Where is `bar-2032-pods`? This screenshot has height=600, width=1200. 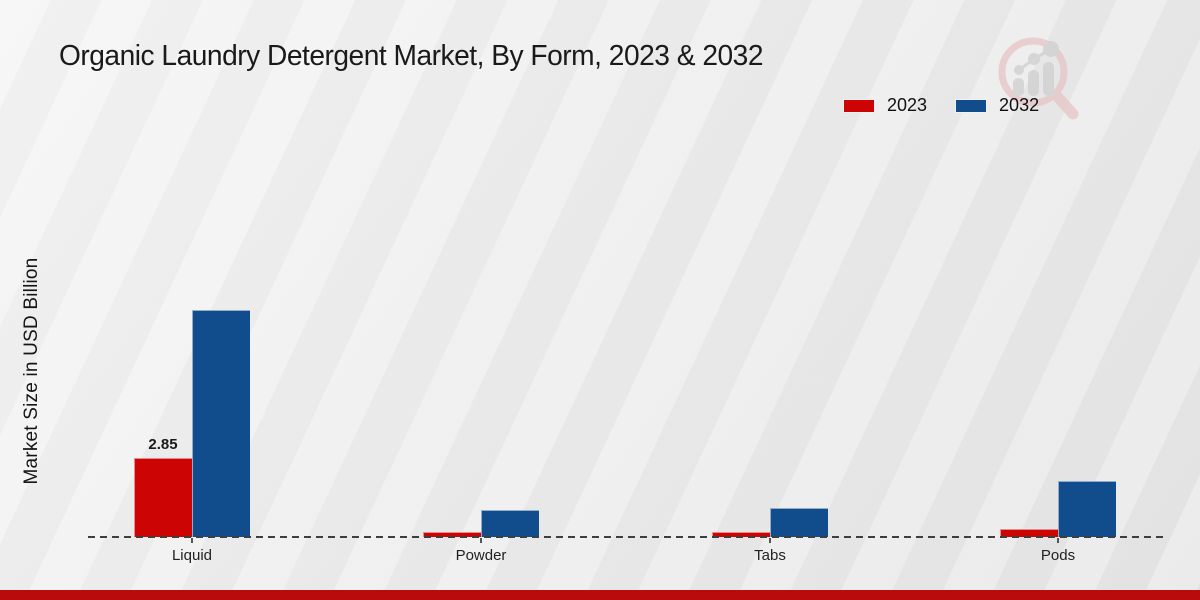
bar-2032-pods is located at coordinates (1087, 509).